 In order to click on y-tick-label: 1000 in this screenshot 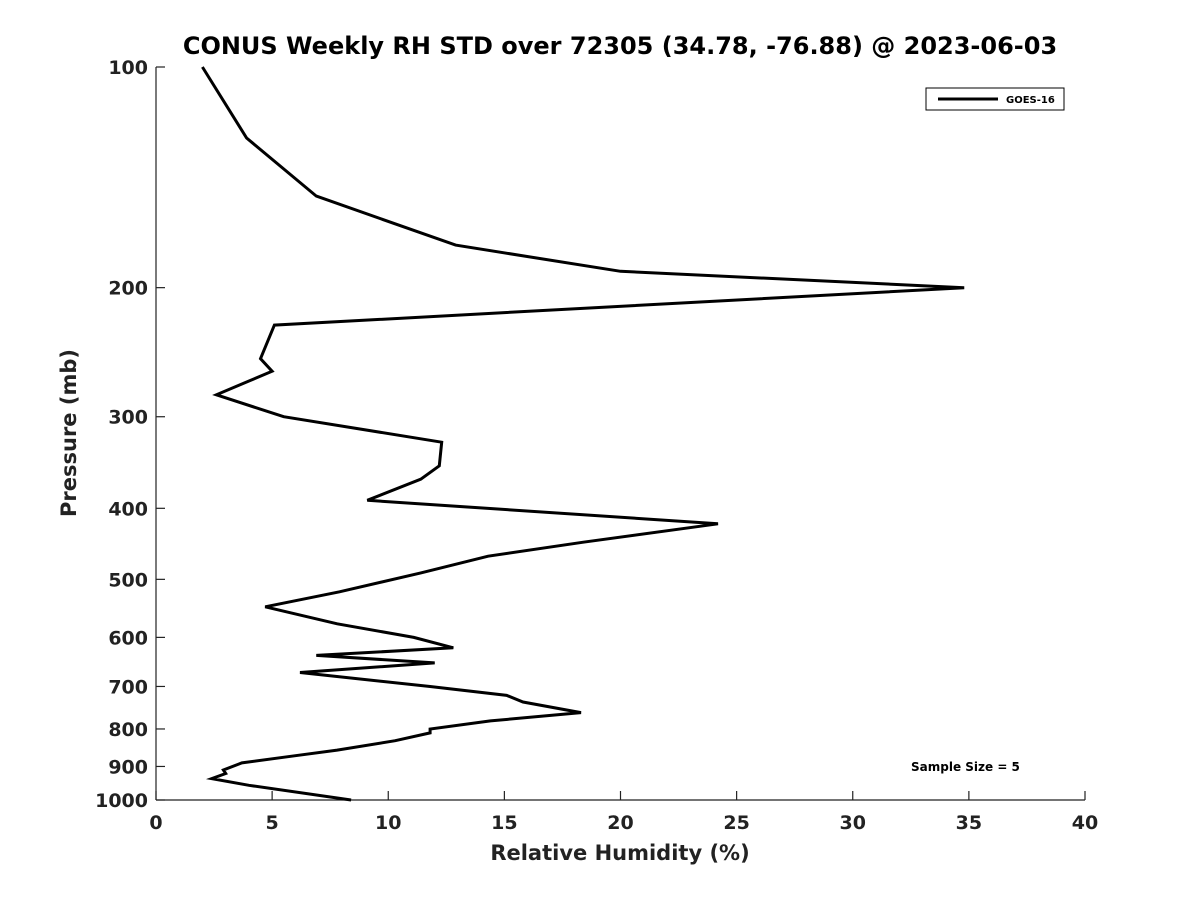, I will do `click(121, 801)`.